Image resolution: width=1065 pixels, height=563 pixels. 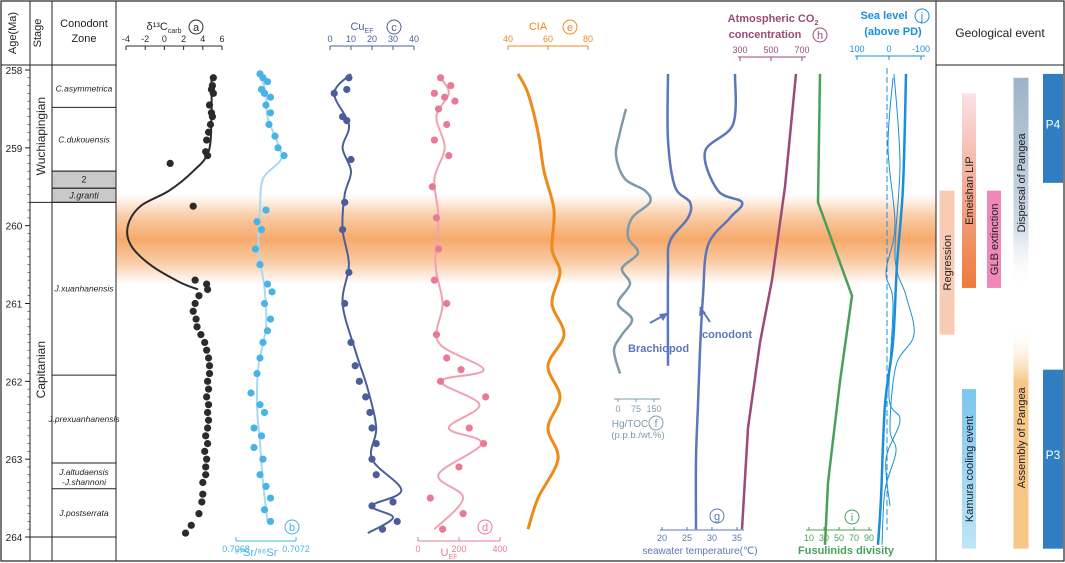 I want to click on panel-tick-label: 30, so click(x=393, y=39).